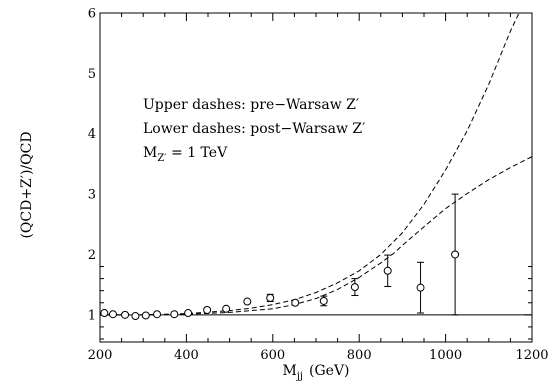 Image resolution: width=552 pixels, height=386 pixels. Describe the element at coordinates (186, 355) in the screenshot. I see `x-tick-label: 400` at that location.